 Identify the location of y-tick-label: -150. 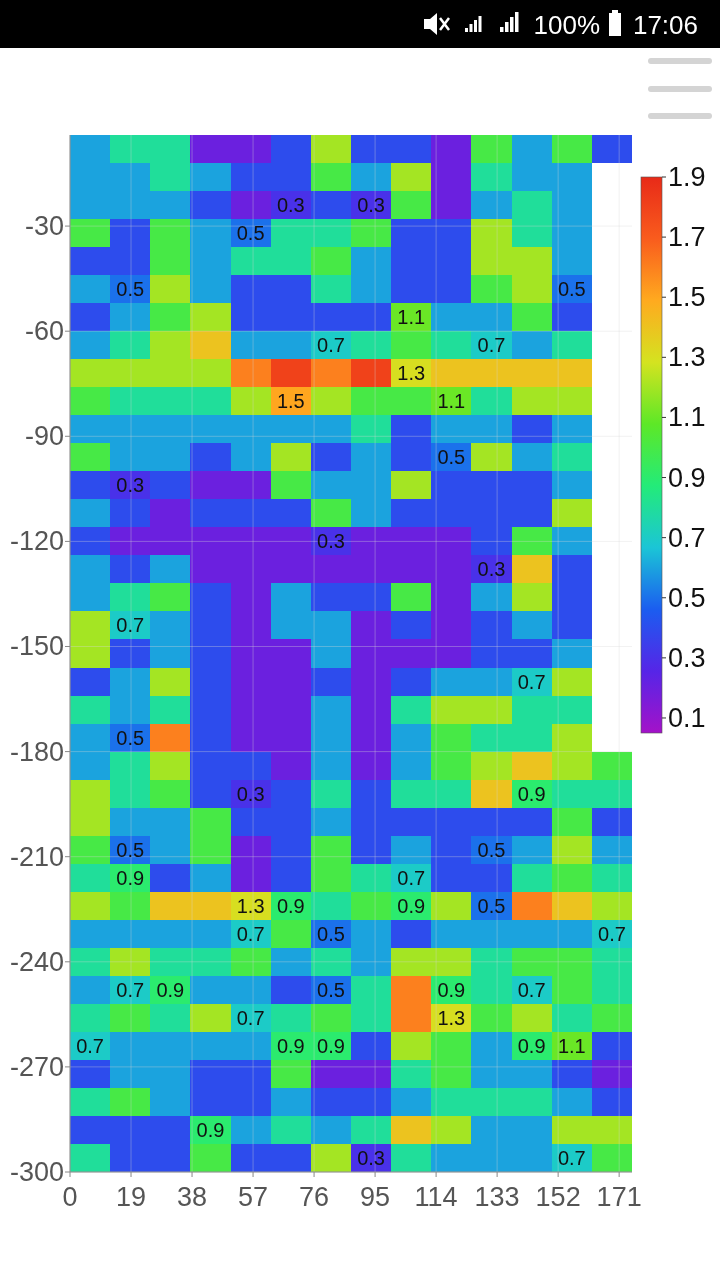
(36, 646).